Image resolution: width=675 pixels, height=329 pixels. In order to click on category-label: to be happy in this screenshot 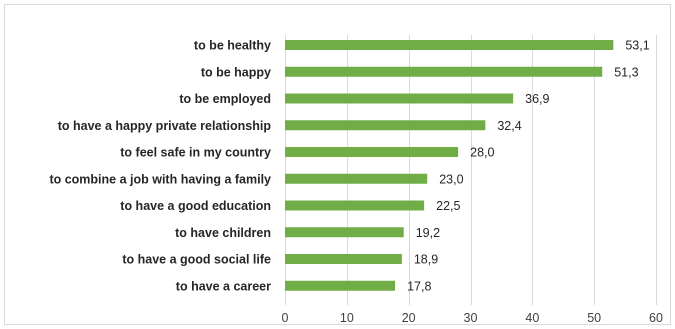, I will do `click(236, 72)`.